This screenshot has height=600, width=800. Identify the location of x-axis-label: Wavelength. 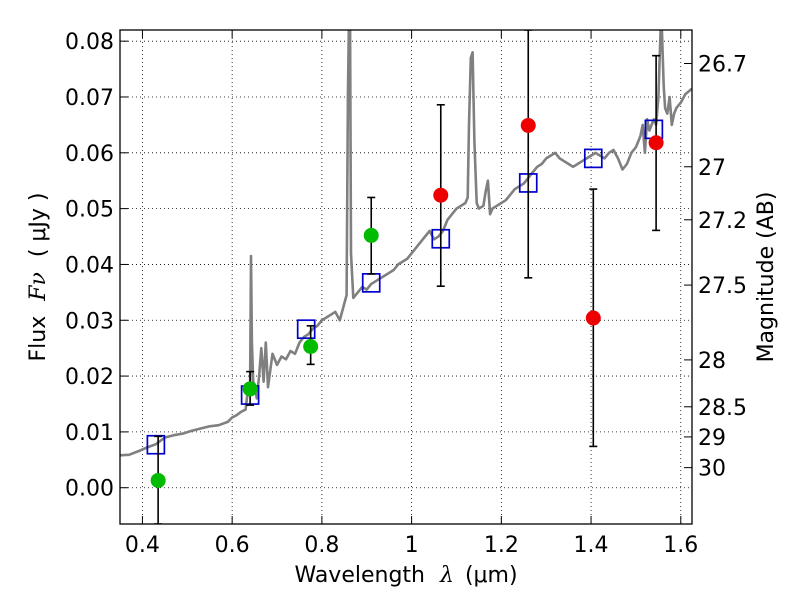
(359, 575).